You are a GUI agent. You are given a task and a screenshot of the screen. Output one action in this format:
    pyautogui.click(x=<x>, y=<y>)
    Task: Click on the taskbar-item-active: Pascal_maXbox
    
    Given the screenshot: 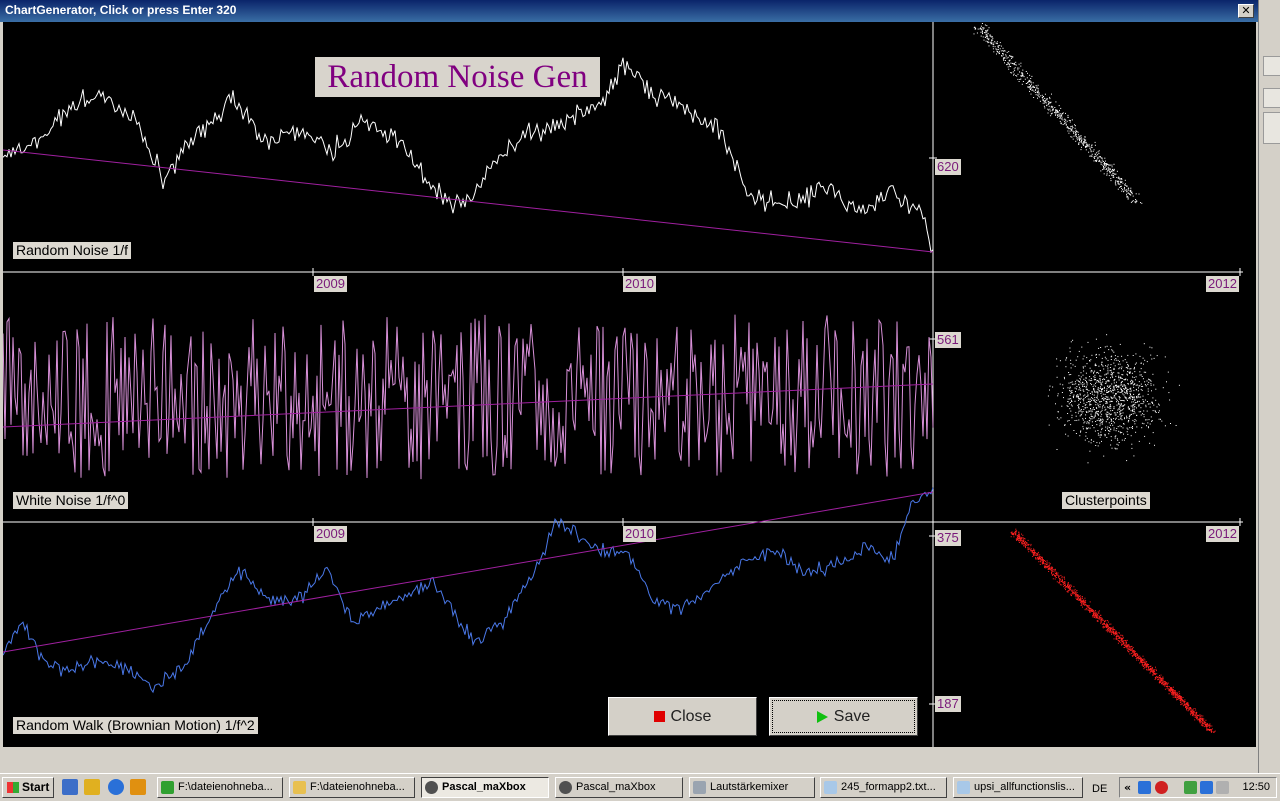 What is the action you would take?
    pyautogui.click(x=485, y=787)
    